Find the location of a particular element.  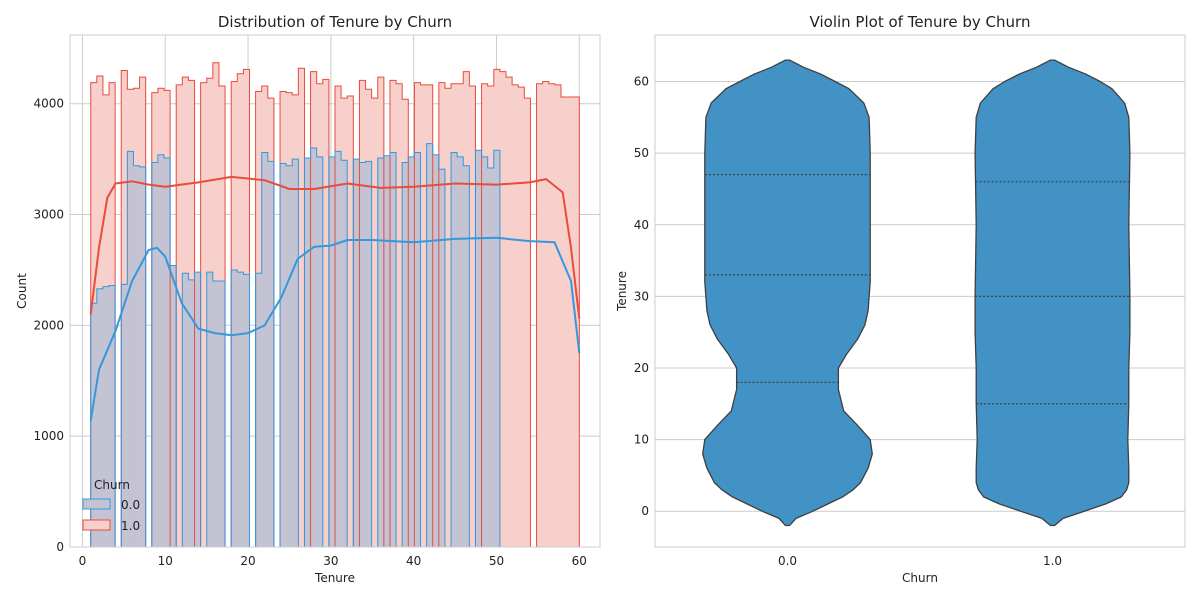

violin-x-label: Churn is located at coordinates (920, 578).